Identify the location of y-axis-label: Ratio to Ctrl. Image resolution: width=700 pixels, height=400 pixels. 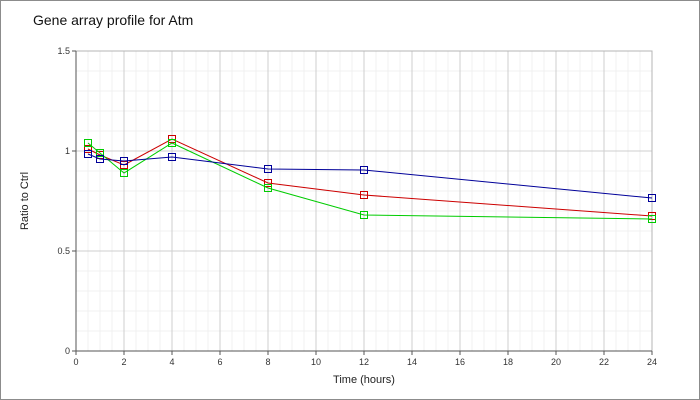
(25, 201).